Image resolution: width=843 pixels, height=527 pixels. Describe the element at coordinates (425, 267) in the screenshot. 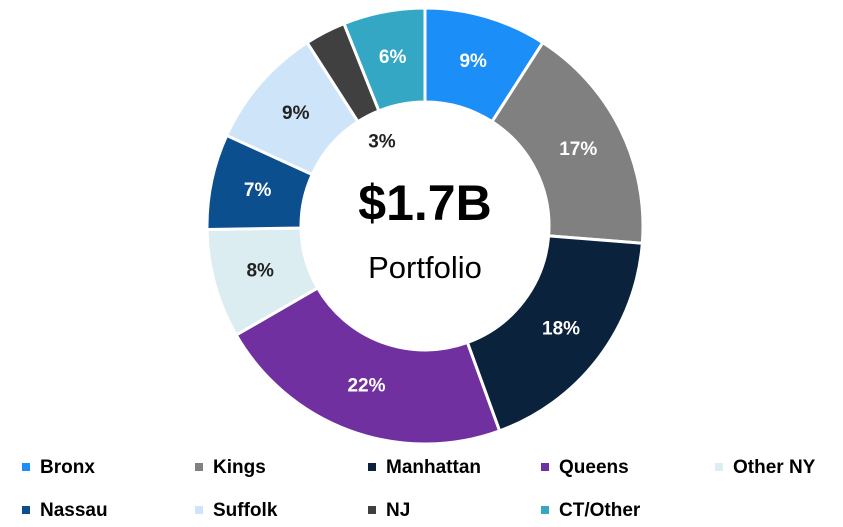

I see `center-subtitle: Portfolio` at that location.